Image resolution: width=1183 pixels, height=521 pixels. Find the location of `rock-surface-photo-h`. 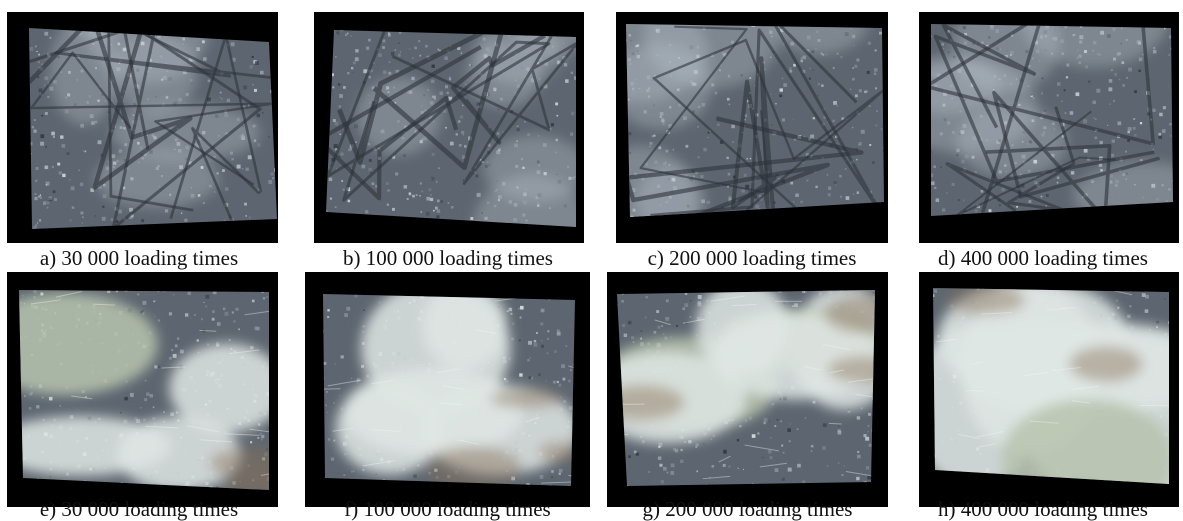

rock-surface-photo-h is located at coordinates (1049, 389).